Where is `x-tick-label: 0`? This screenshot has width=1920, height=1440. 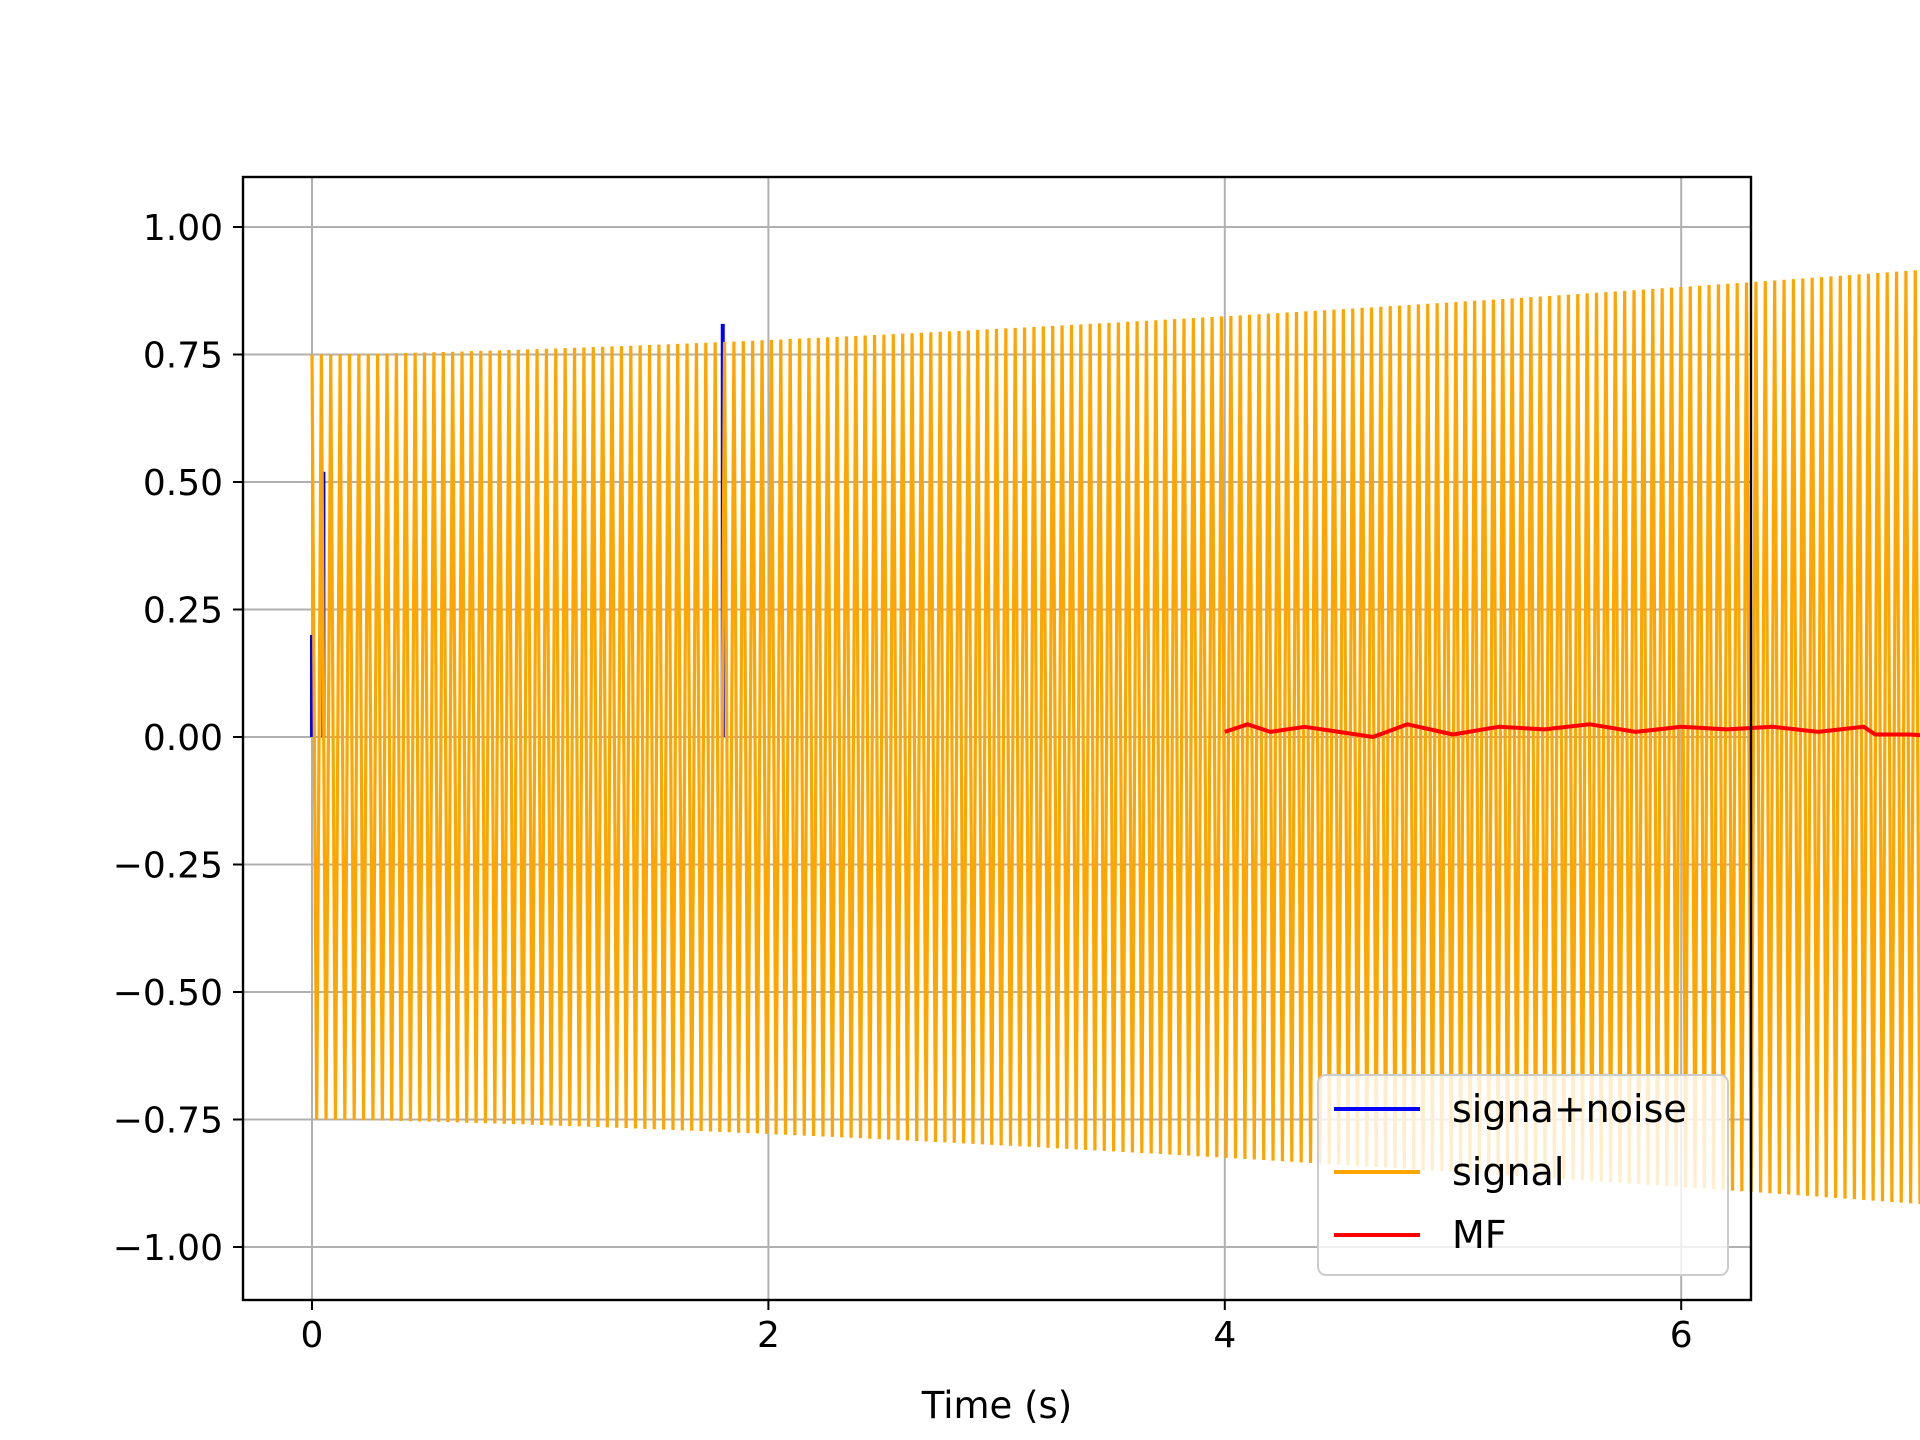
x-tick-label: 0 is located at coordinates (312, 1335).